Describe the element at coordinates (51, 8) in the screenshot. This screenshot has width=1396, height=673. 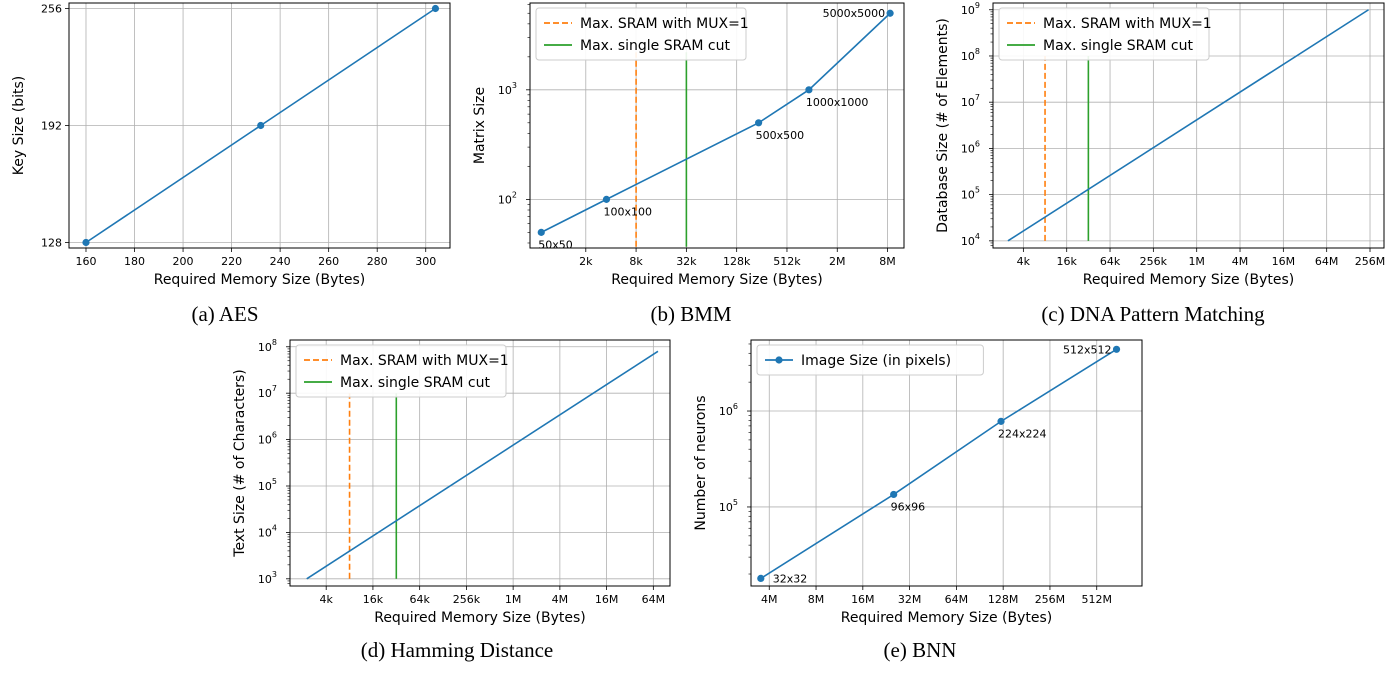
I see `y-tick-label: 256` at that location.